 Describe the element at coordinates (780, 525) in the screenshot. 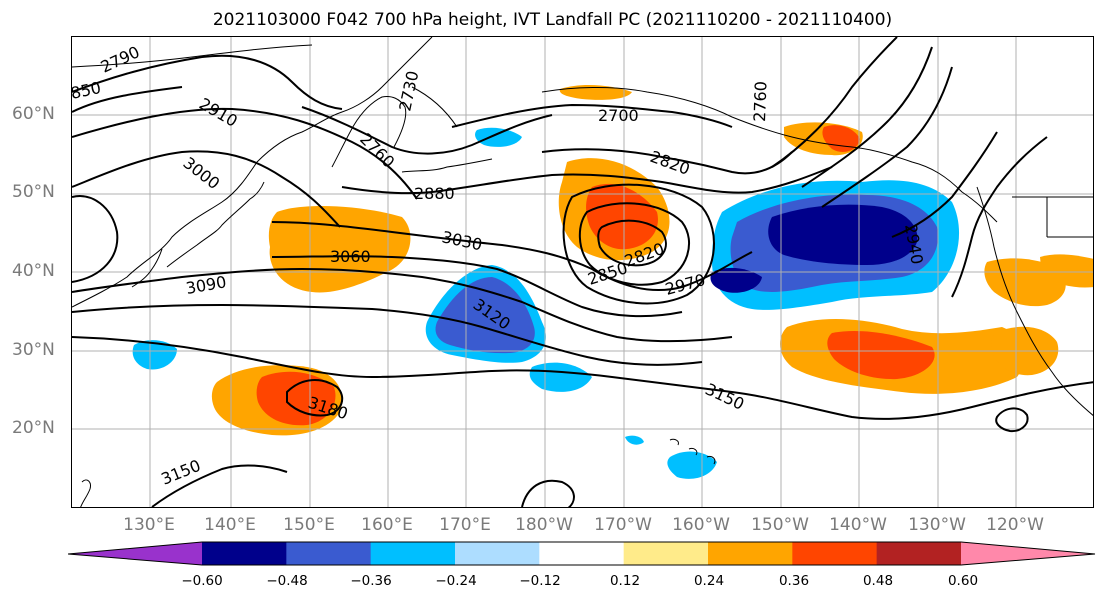

I see `lon-label-150w: 150°W` at that location.